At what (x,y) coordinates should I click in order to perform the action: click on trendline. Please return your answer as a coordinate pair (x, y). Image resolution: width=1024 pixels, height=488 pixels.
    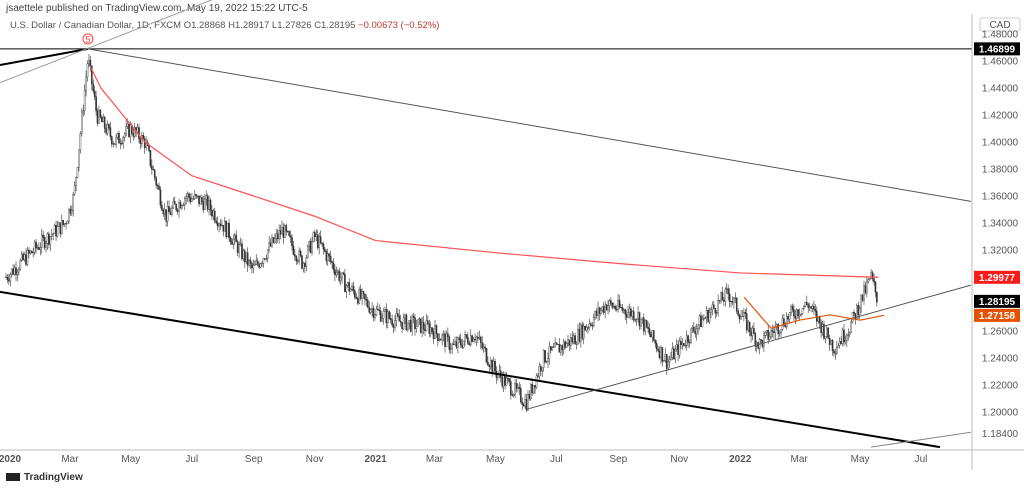
    Looking at the image, I should click on (106, 42).